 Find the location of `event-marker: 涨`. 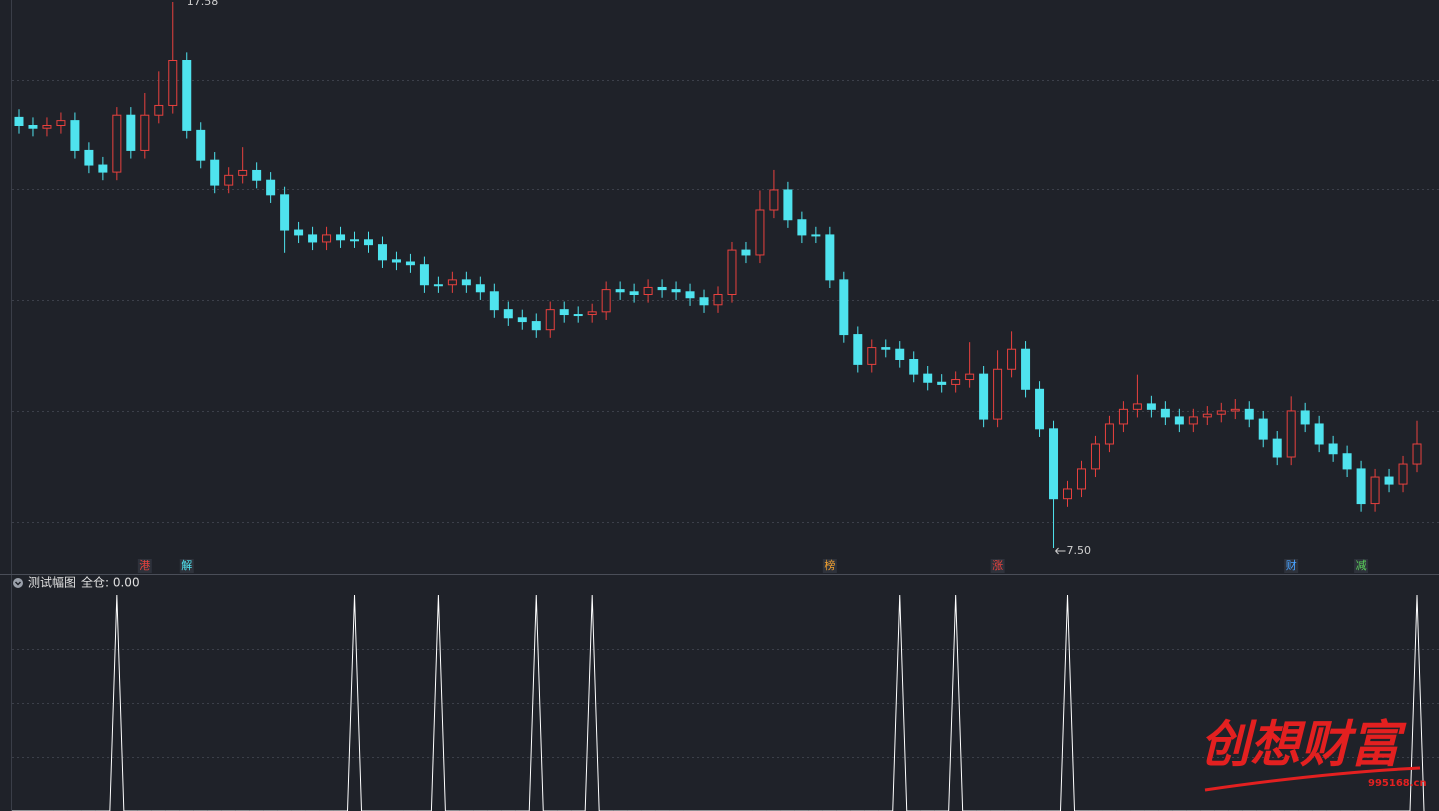

event-marker: 涨 is located at coordinates (997, 565).